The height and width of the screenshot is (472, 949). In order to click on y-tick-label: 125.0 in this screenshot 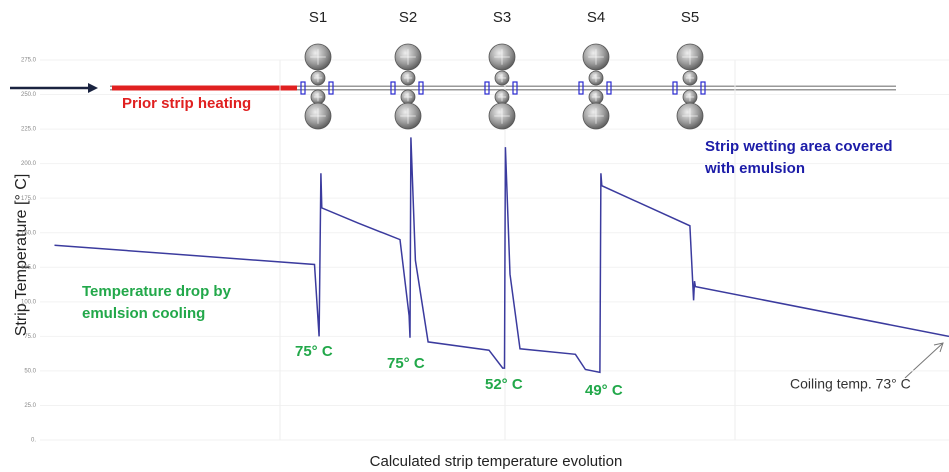, I will do `click(29, 268)`.